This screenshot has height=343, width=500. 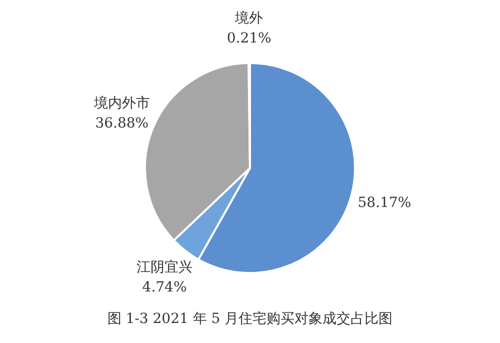 I want to click on slice-label: 境内外市, so click(x=121, y=104).